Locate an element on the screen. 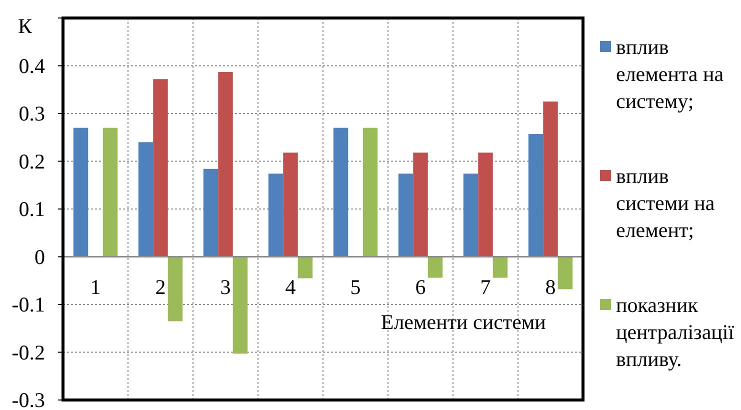  x-tick-label: 7 is located at coordinates (485, 286).